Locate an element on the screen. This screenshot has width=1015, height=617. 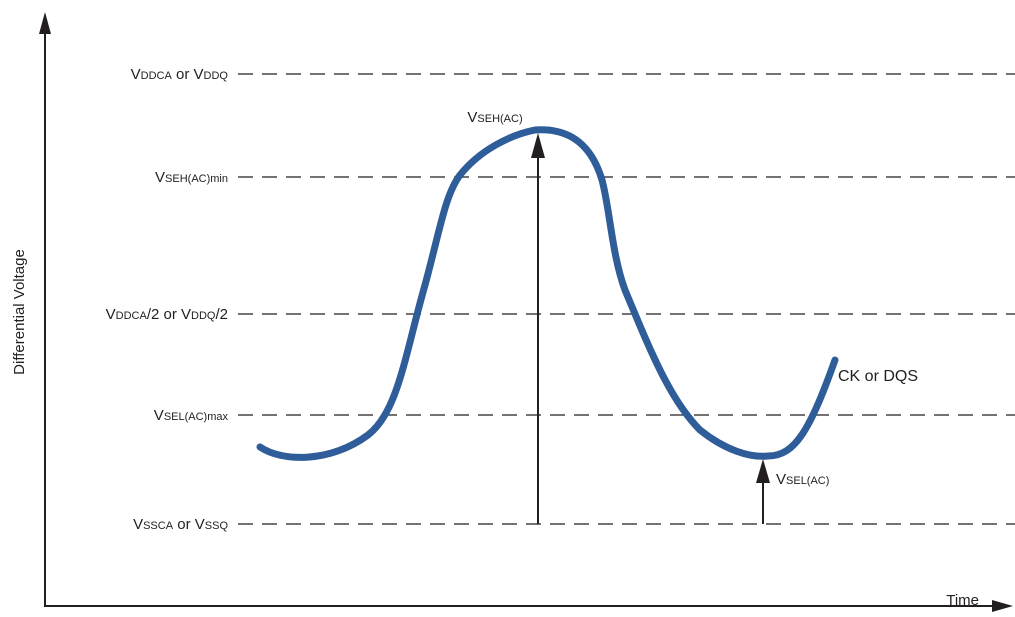
level-label-vsel-max: VSEL(AC)max is located at coordinates (191, 415).